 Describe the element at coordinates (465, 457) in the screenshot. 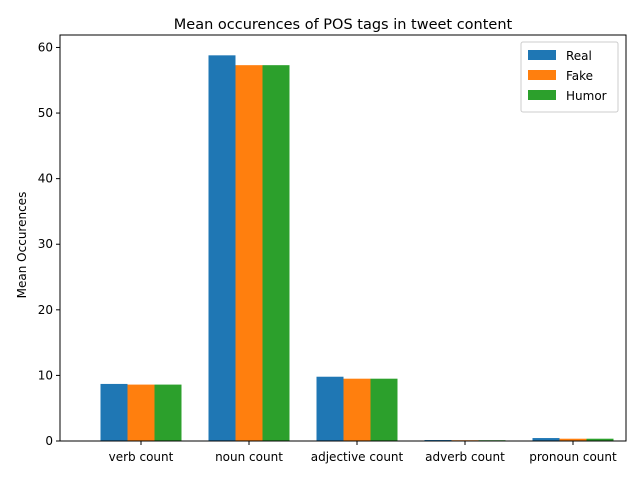

I see `x-tick-label: adverb count` at that location.